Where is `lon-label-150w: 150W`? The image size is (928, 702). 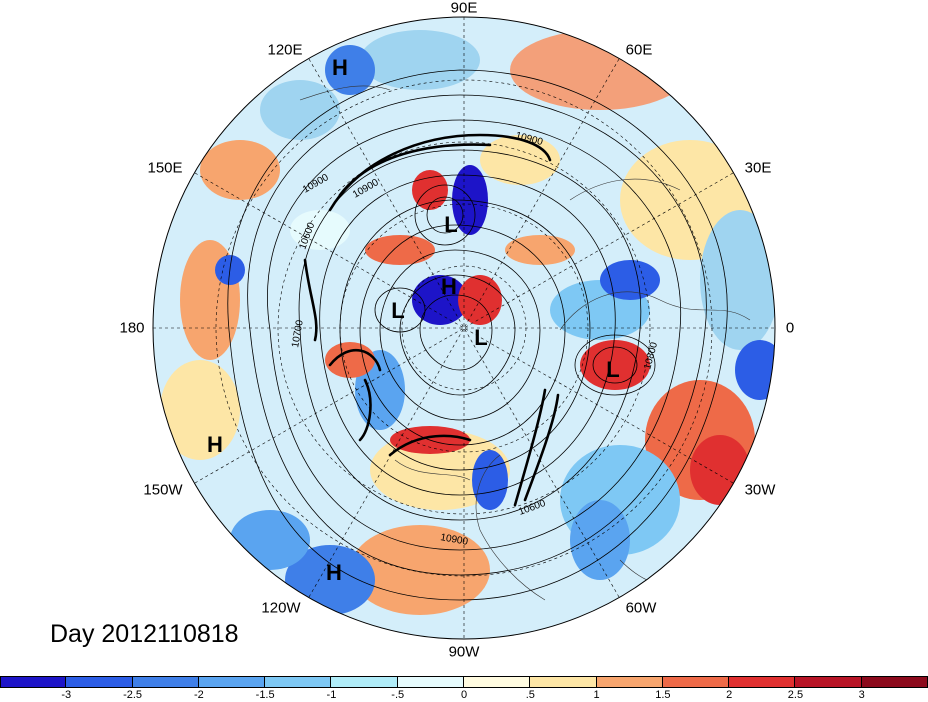 lon-label-150w: 150W is located at coordinates (163, 490).